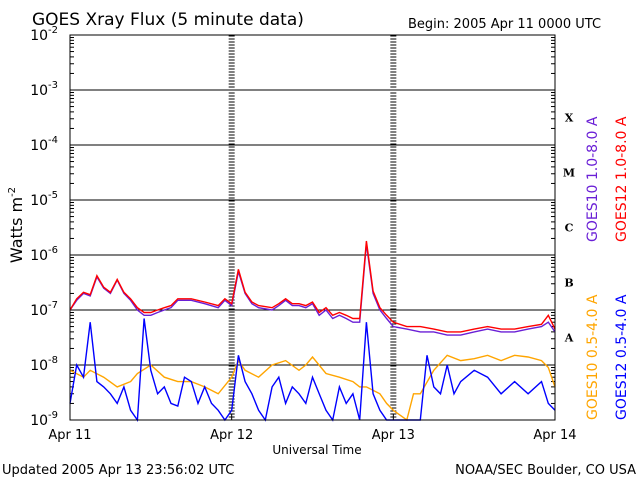  What do you see at coordinates (12, 192) in the screenshot?
I see `y-axis-label-exponent: -2` at bounding box center [12, 192].